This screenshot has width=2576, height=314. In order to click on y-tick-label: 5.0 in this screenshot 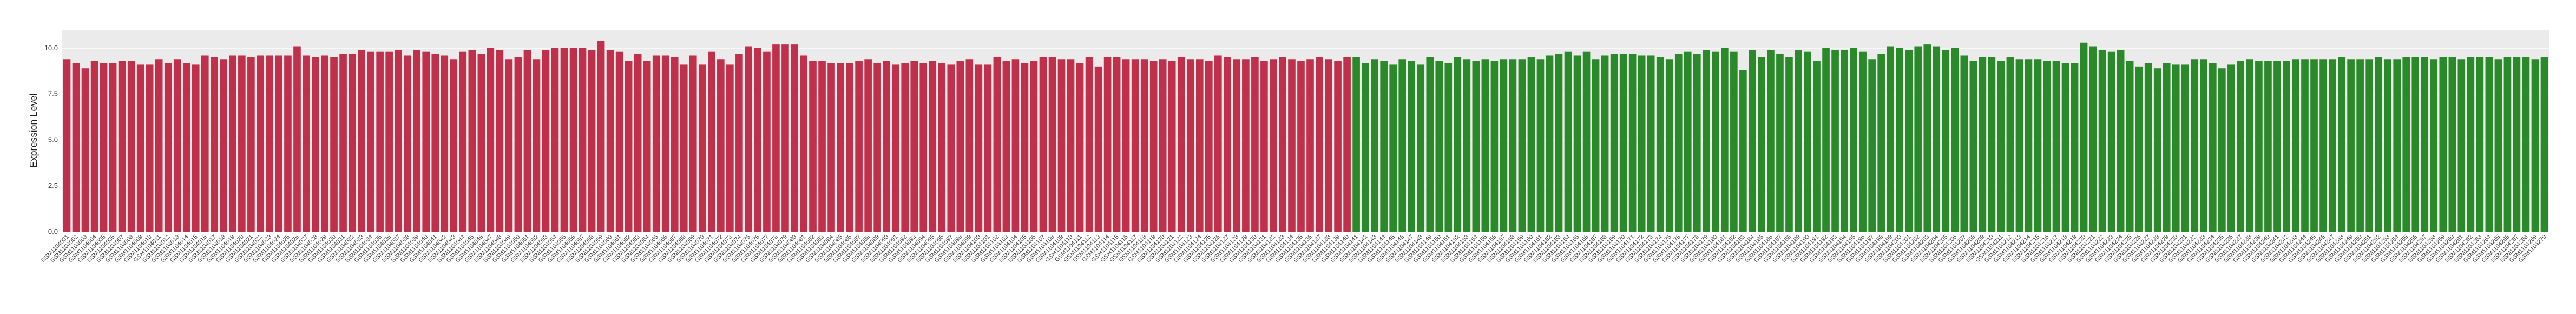, I will do `click(53, 139)`.